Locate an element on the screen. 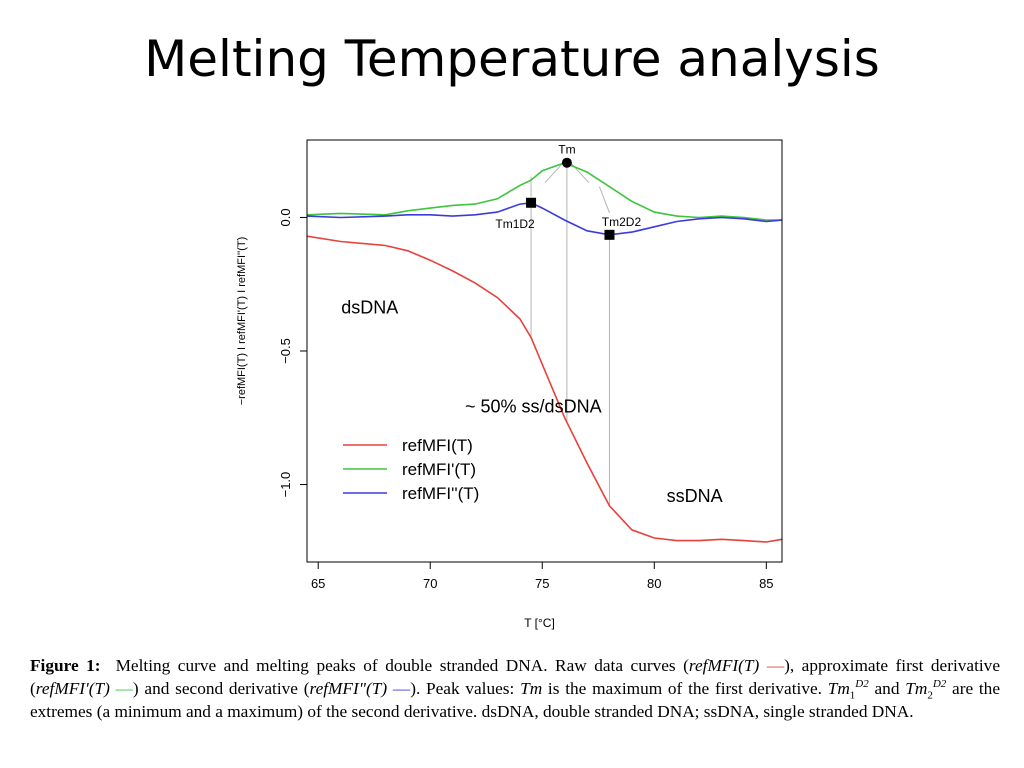  x-tick-label-4: 85 is located at coordinates (766, 583).